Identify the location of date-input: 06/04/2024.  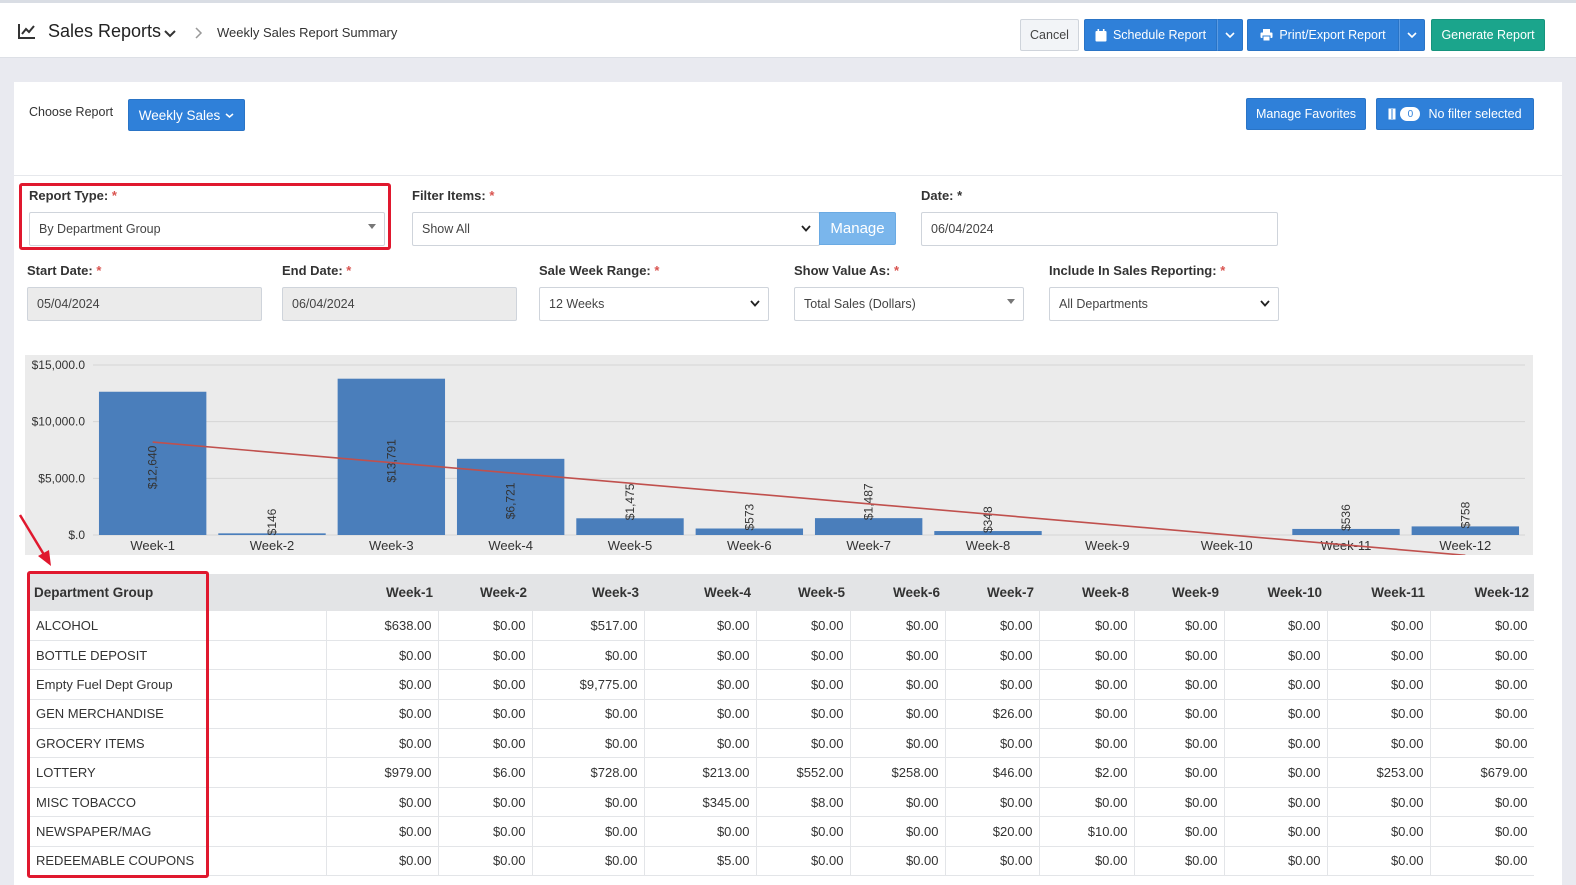
(1099, 229).